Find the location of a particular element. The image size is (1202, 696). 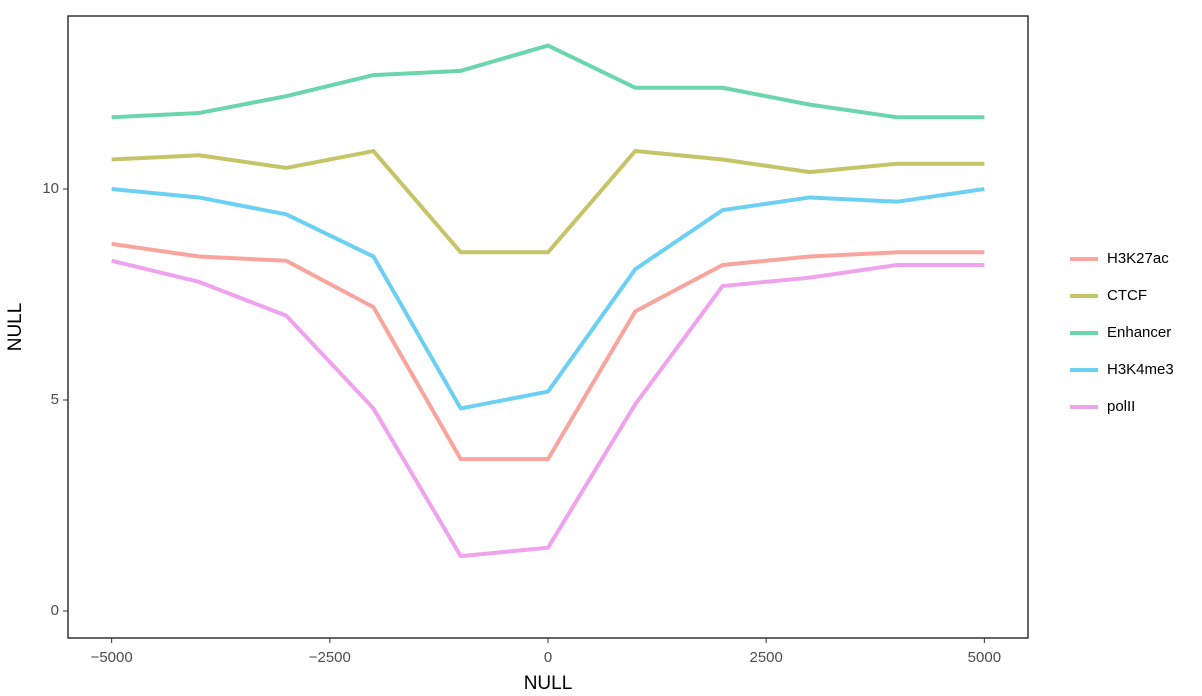

y-tick-label: 5 is located at coordinates (55, 399).